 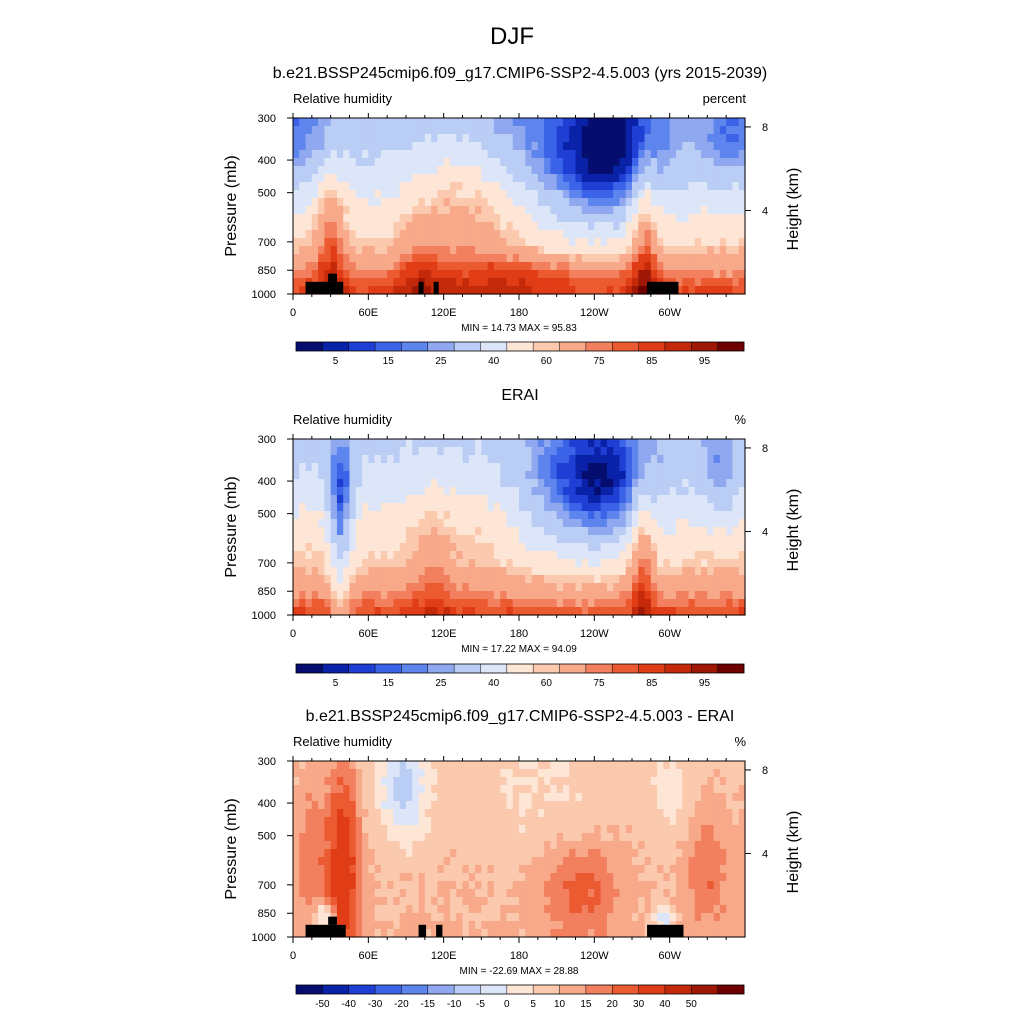 I want to click on colorbar-tick-label: 75, so click(x=599, y=683).